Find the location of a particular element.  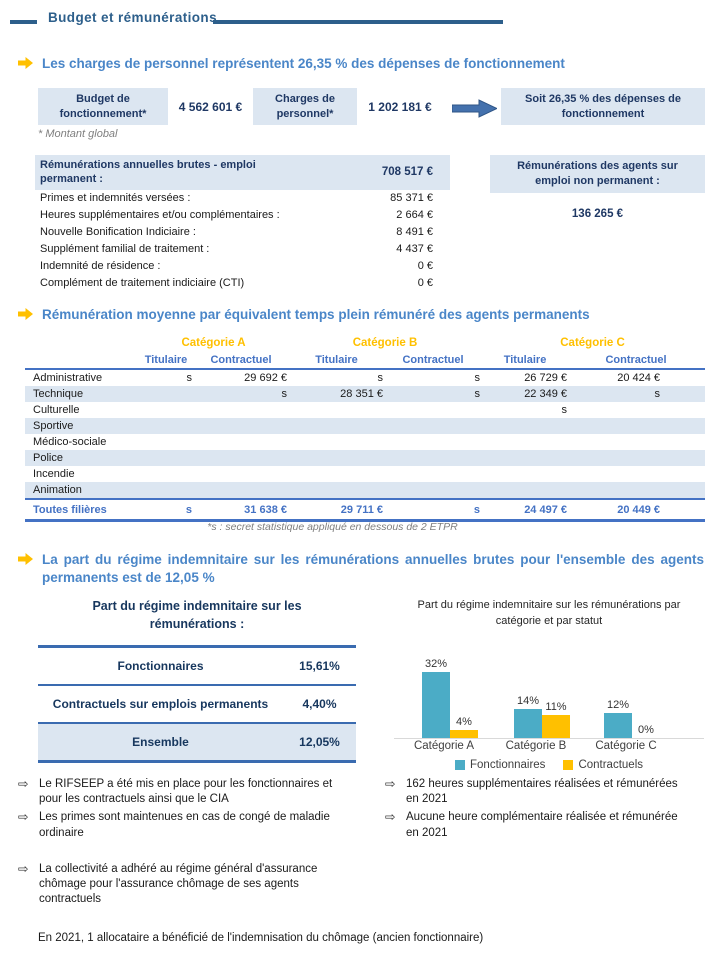

charges-label: Charges de personnel* is located at coordinates (305, 106).